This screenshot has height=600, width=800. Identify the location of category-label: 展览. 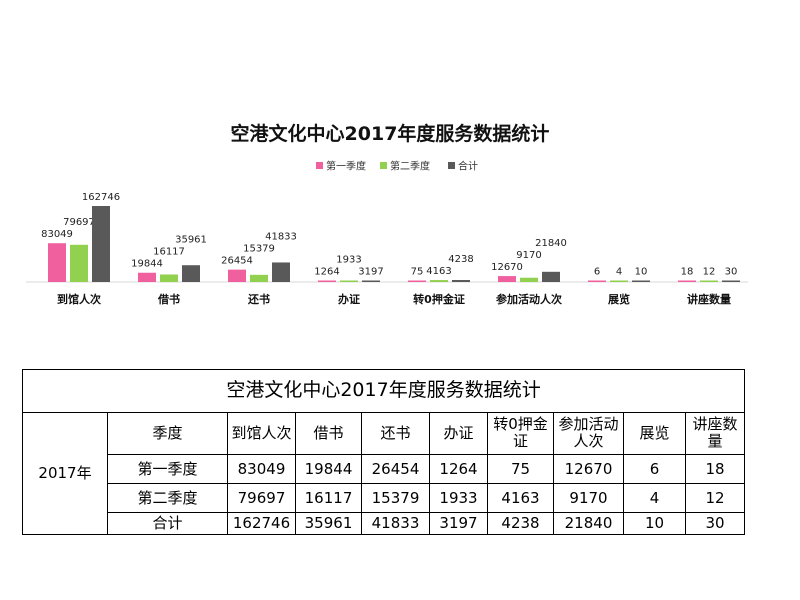
(618, 299).